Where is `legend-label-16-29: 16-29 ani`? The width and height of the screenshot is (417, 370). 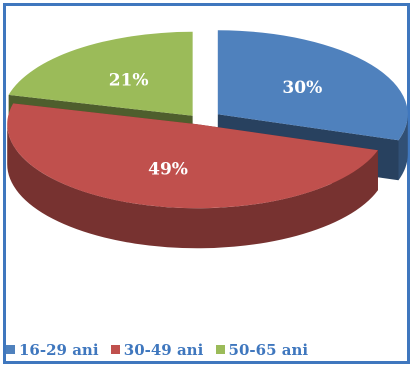
legend-label-16-29: 16-29 ani is located at coordinates (59, 350).